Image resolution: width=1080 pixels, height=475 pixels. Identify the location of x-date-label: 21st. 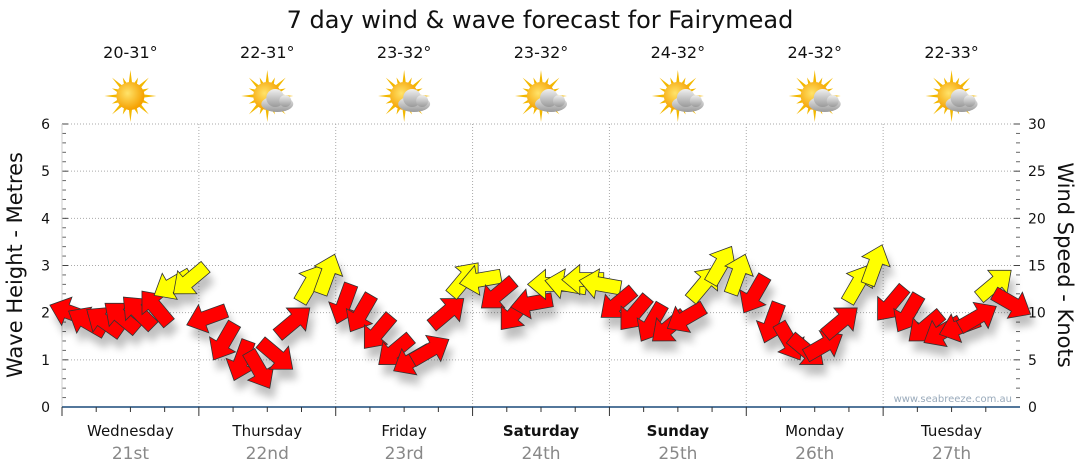
(130, 454).